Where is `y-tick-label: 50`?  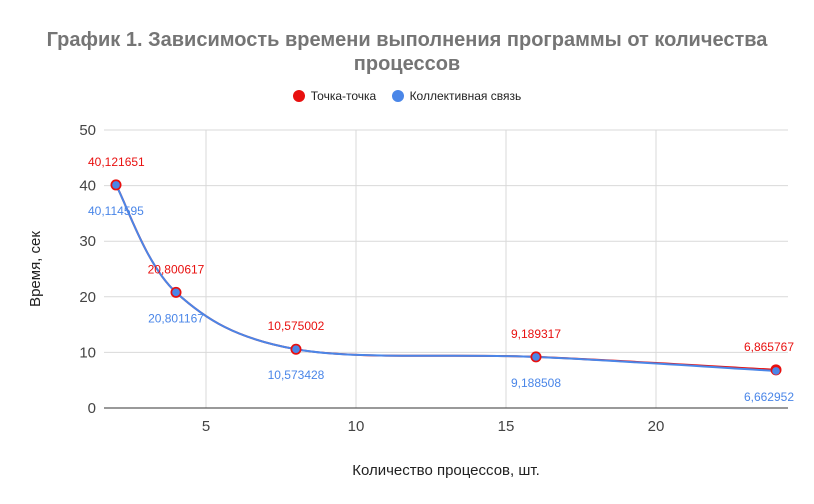 y-tick-label: 50 is located at coordinates (87, 130).